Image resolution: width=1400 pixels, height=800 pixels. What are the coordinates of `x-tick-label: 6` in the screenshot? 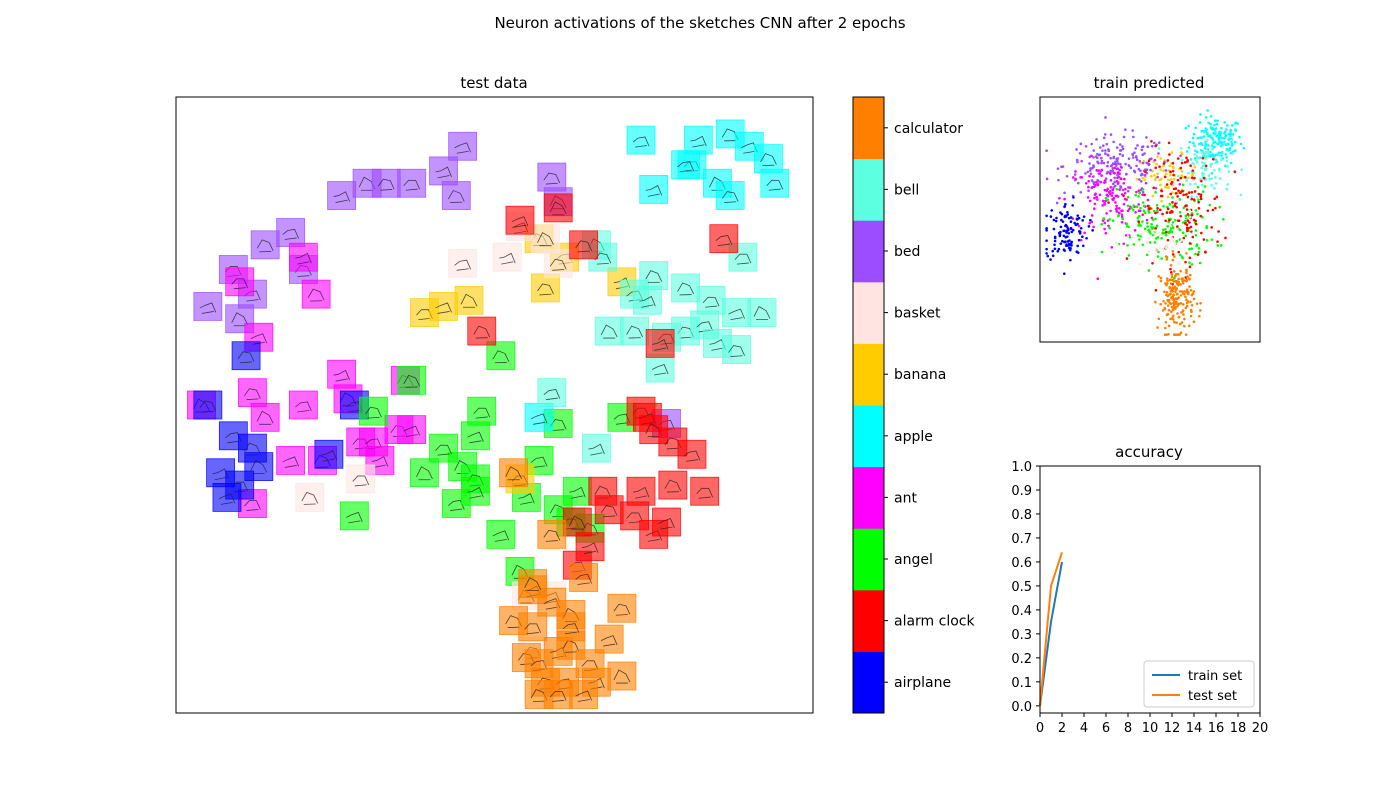 It's located at (1106, 728).